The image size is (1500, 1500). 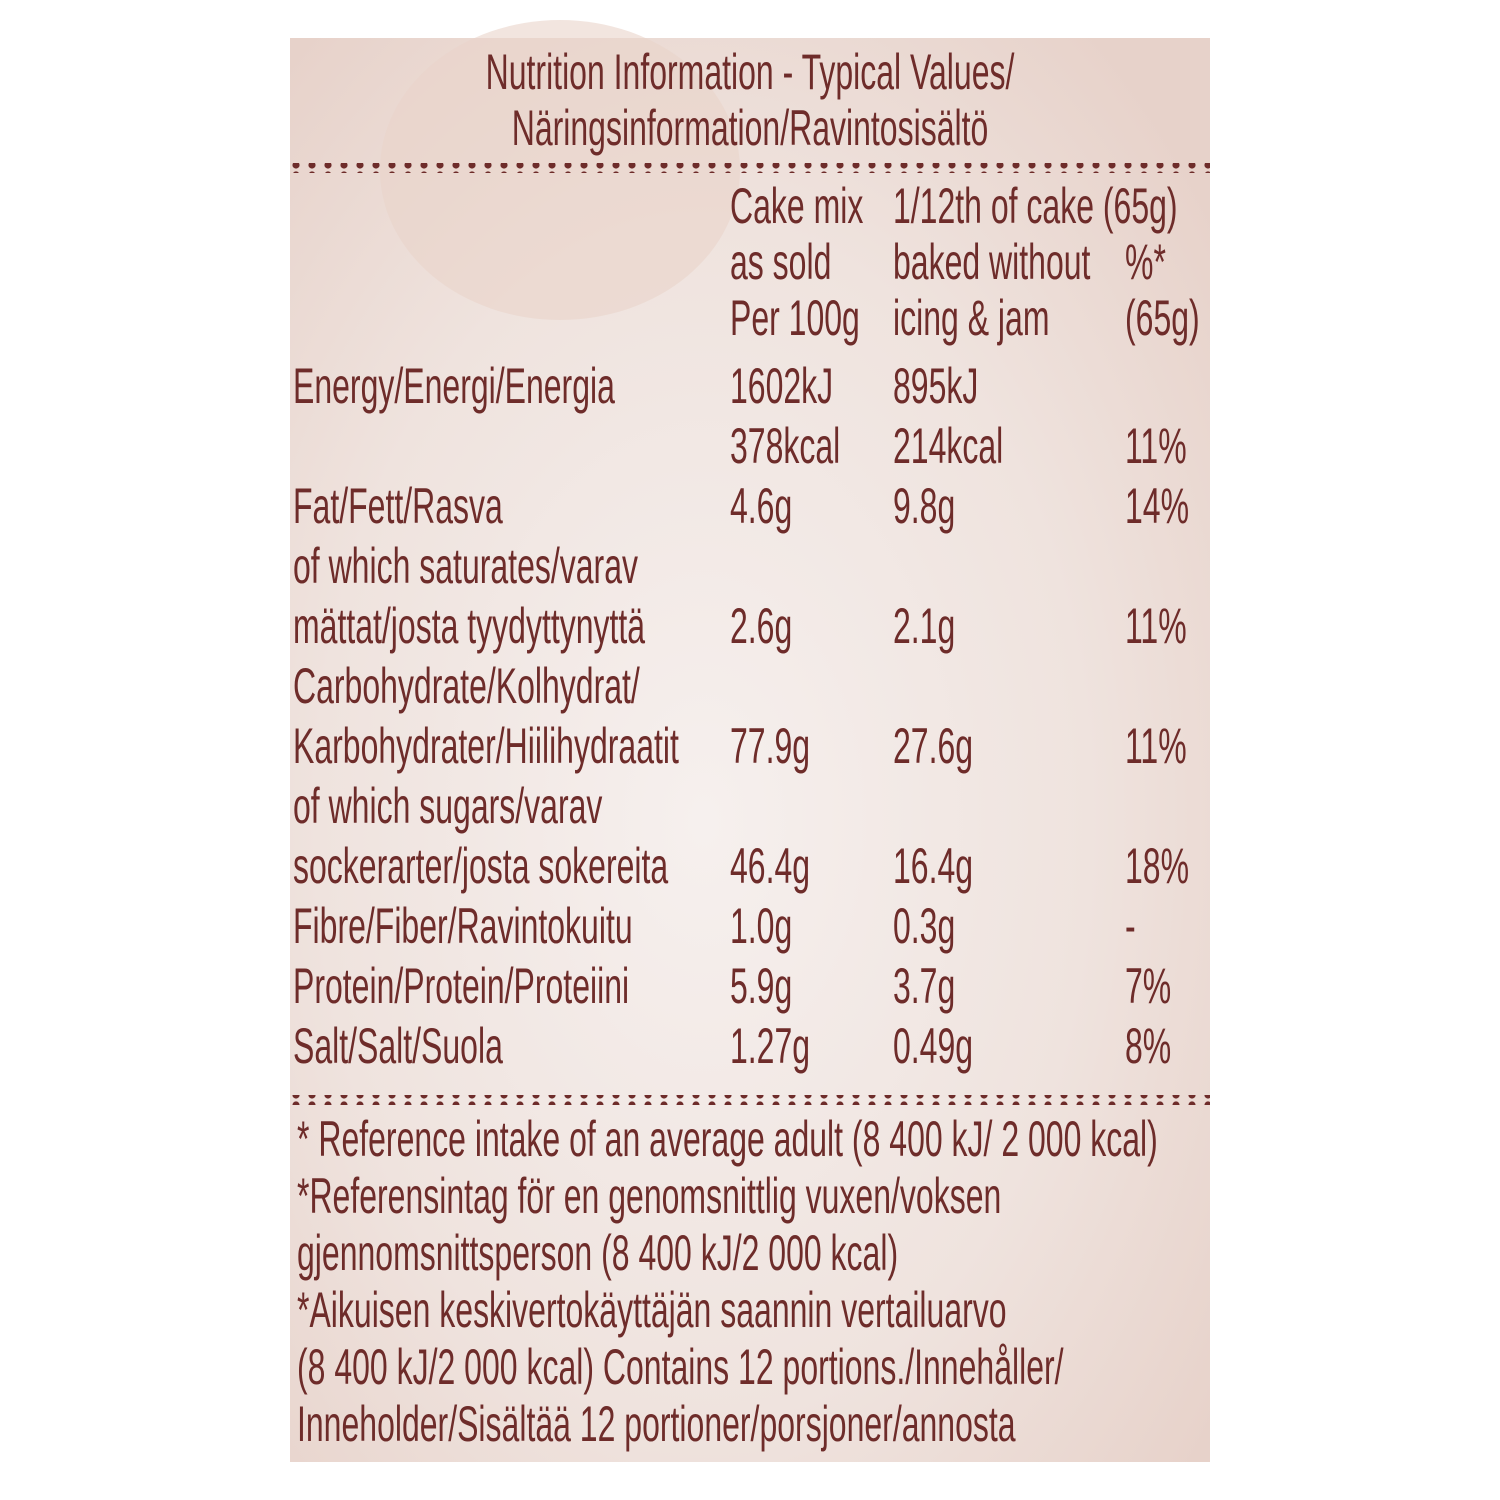 What do you see at coordinates (933, 746) in the screenshot?
I see `value-per-portion: 27.6g` at bounding box center [933, 746].